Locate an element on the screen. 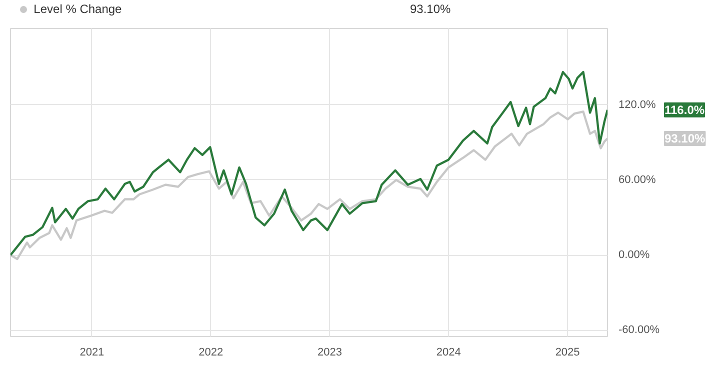  y-tick-label: 120.0% is located at coordinates (637, 104).